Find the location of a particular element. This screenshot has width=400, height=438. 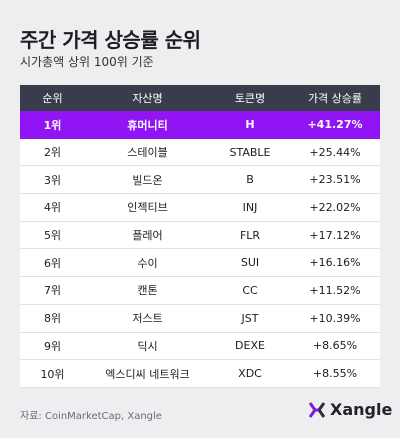

table-cell: XDC is located at coordinates (250, 374).